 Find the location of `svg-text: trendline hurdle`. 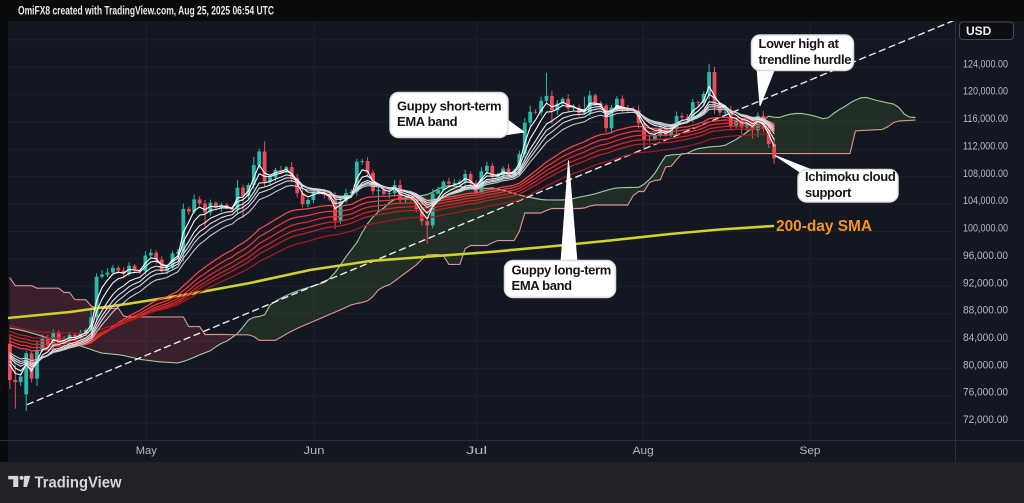

svg-text: trendline hurdle is located at coordinates (805, 59).